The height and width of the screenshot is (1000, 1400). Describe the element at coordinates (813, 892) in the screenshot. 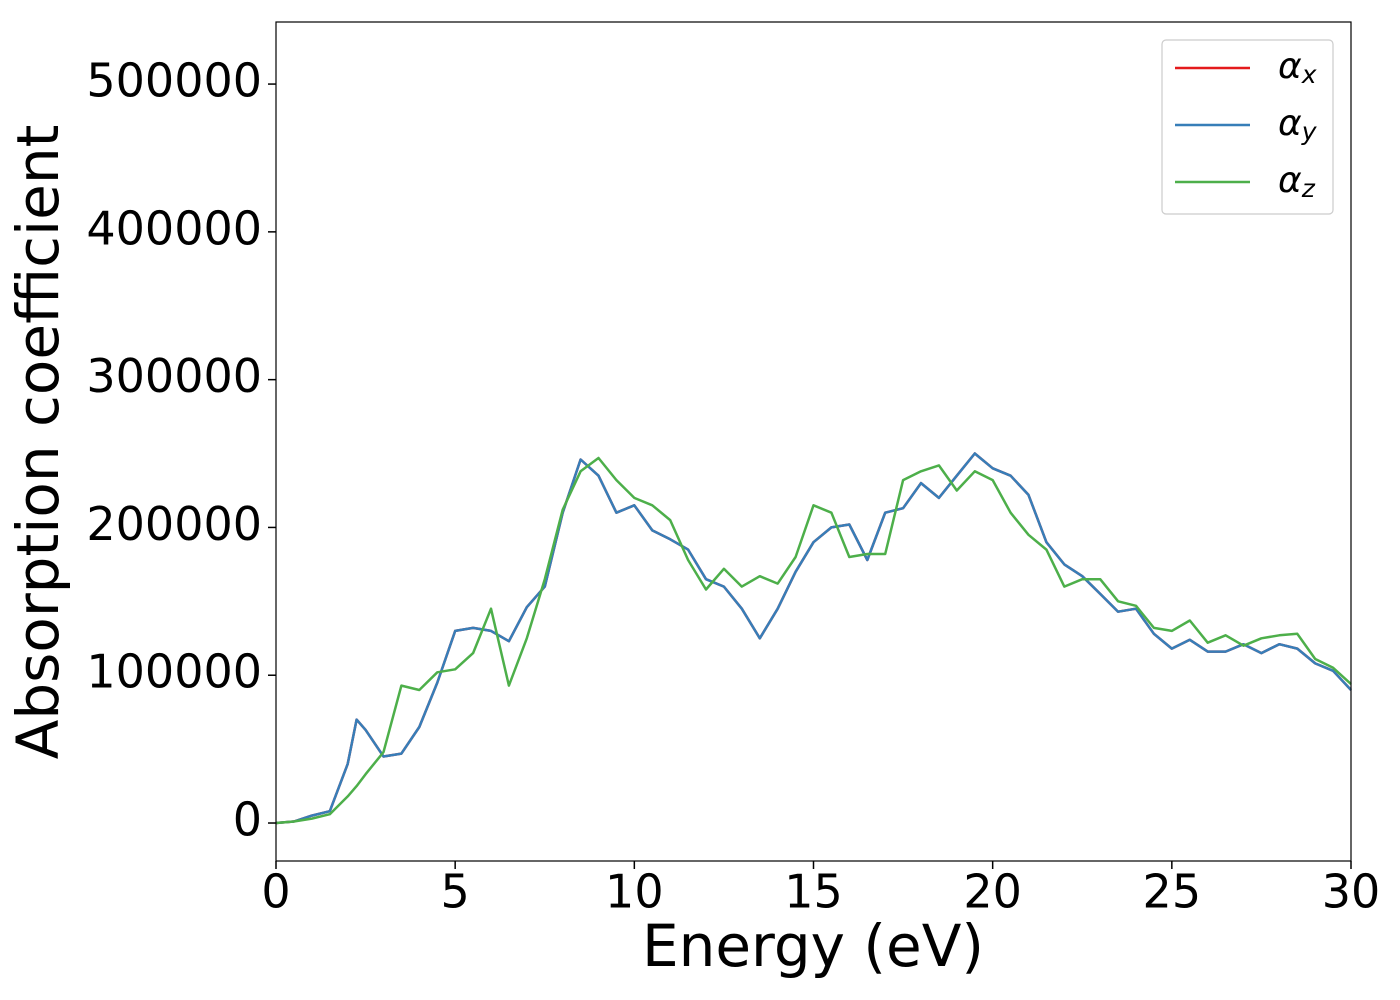

I see `x-tick-label: 15` at that location.